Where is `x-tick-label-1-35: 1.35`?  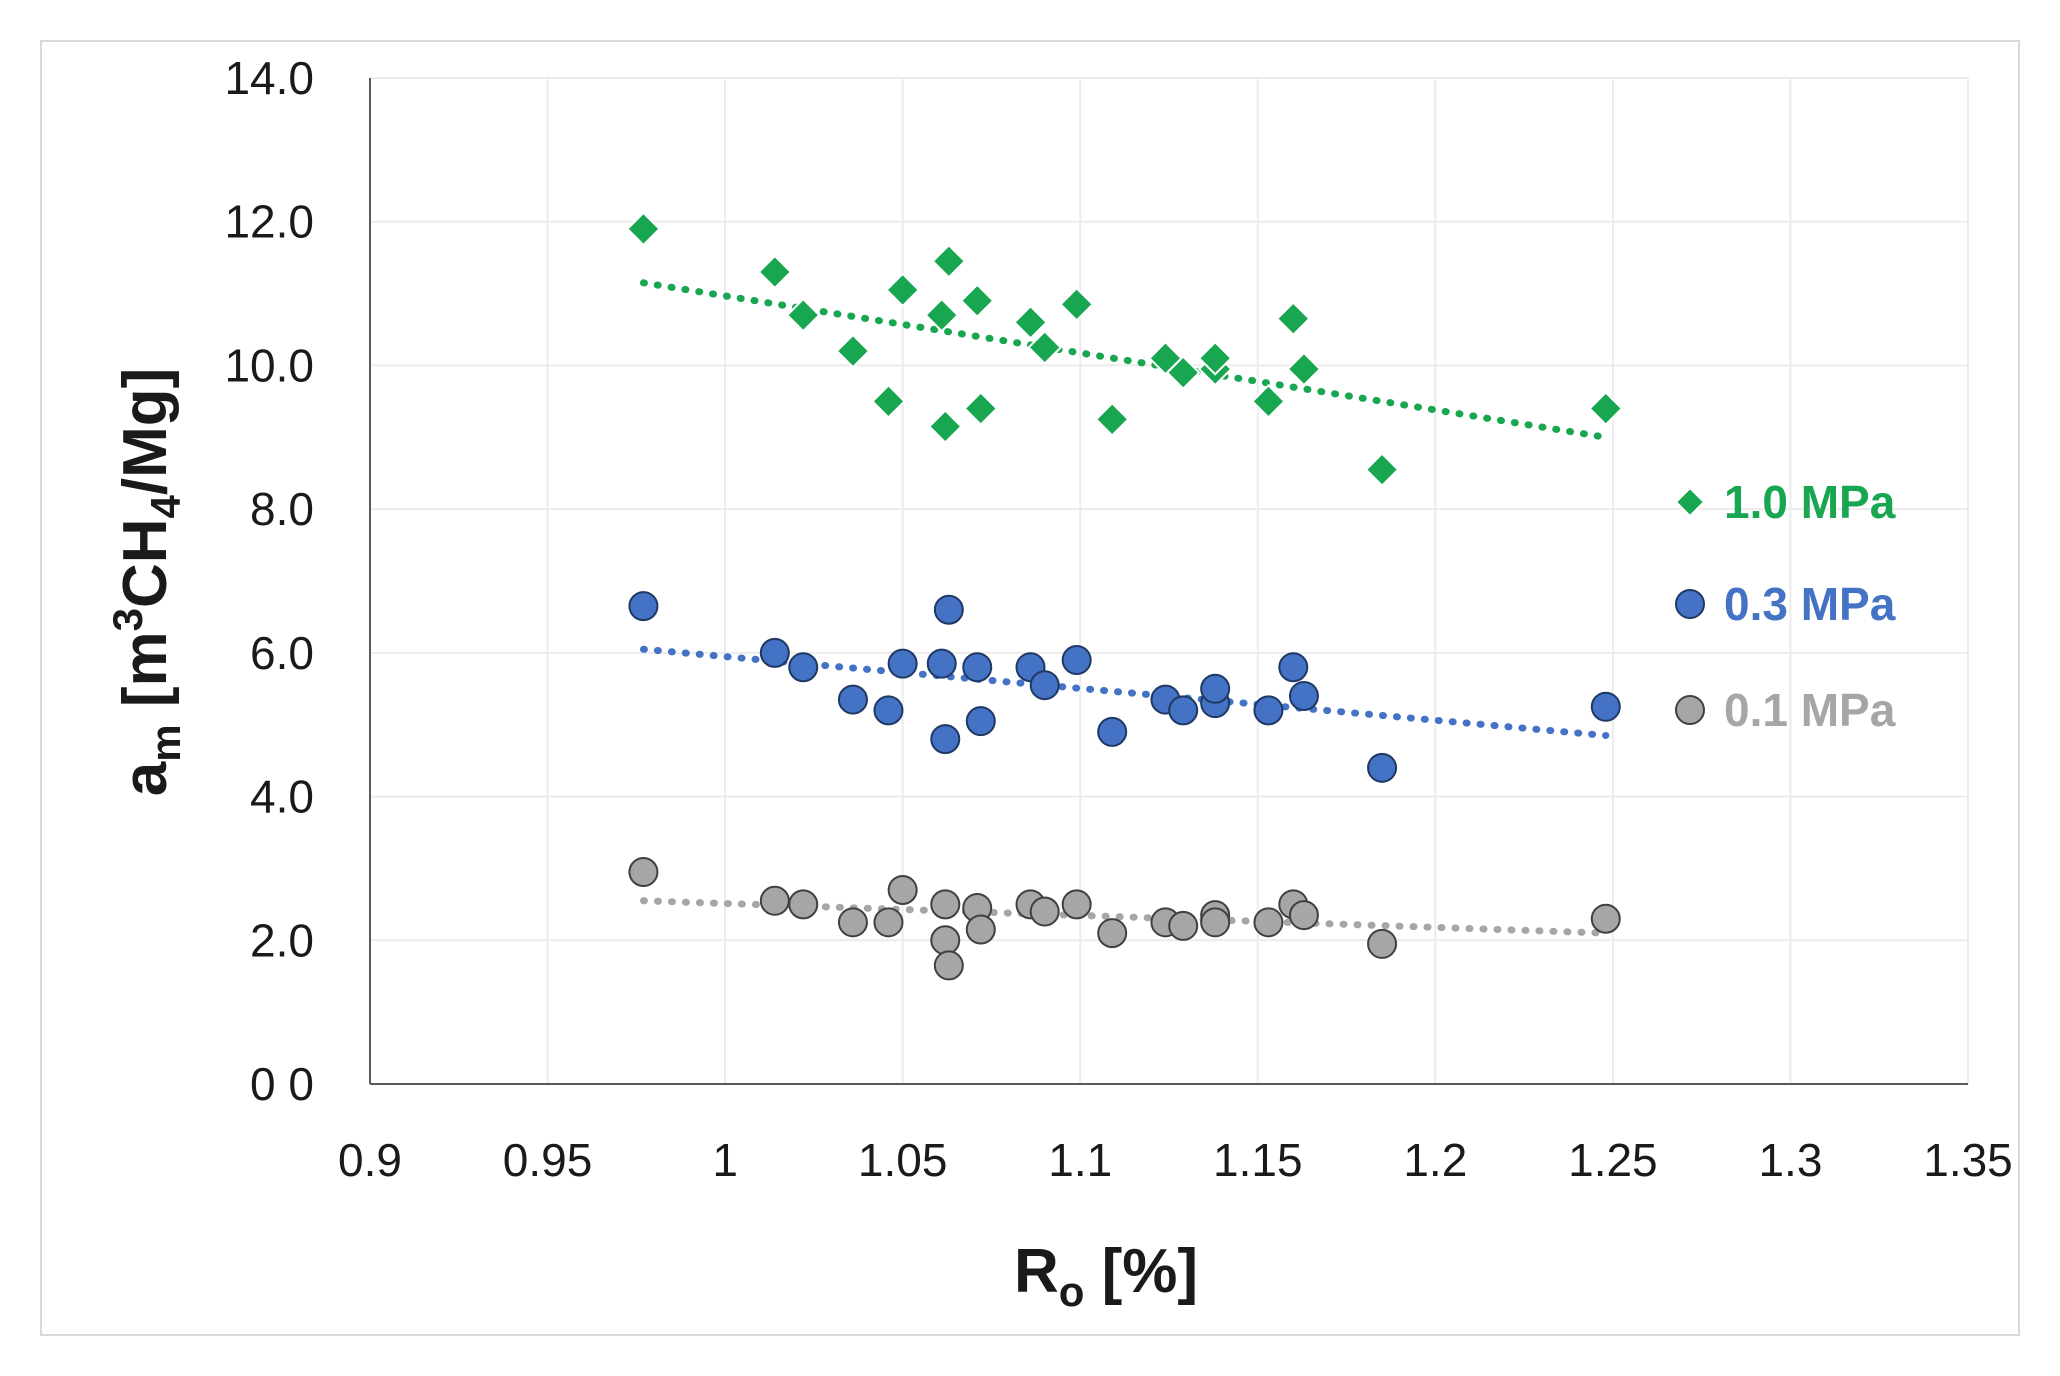
x-tick-label-1-35: 1.35 is located at coordinates (1968, 1160).